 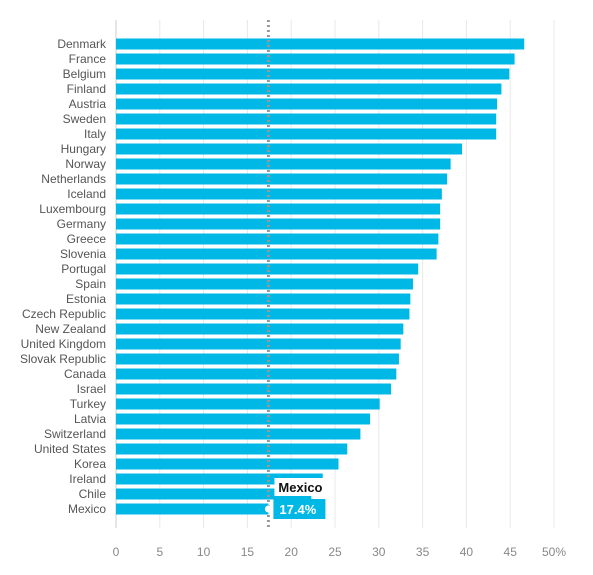 What do you see at coordinates (88, 404) in the screenshot?
I see `category-label: Turkey` at bounding box center [88, 404].